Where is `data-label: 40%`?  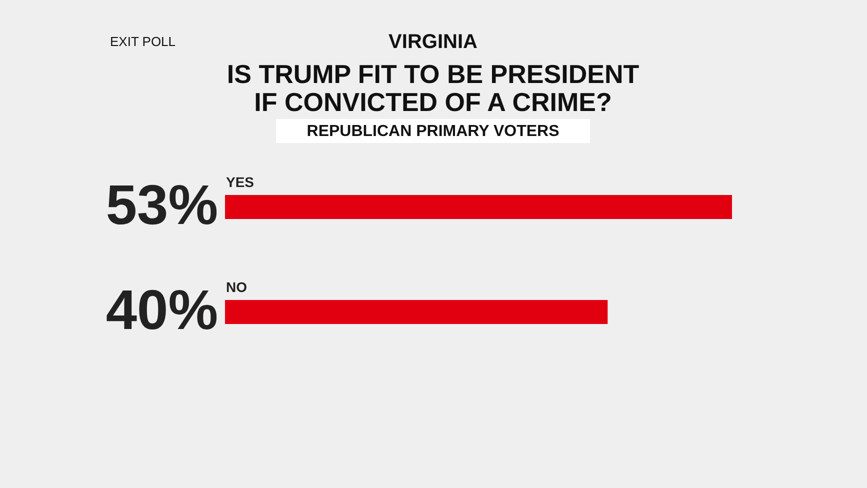
data-label: 40% is located at coordinates (162, 309).